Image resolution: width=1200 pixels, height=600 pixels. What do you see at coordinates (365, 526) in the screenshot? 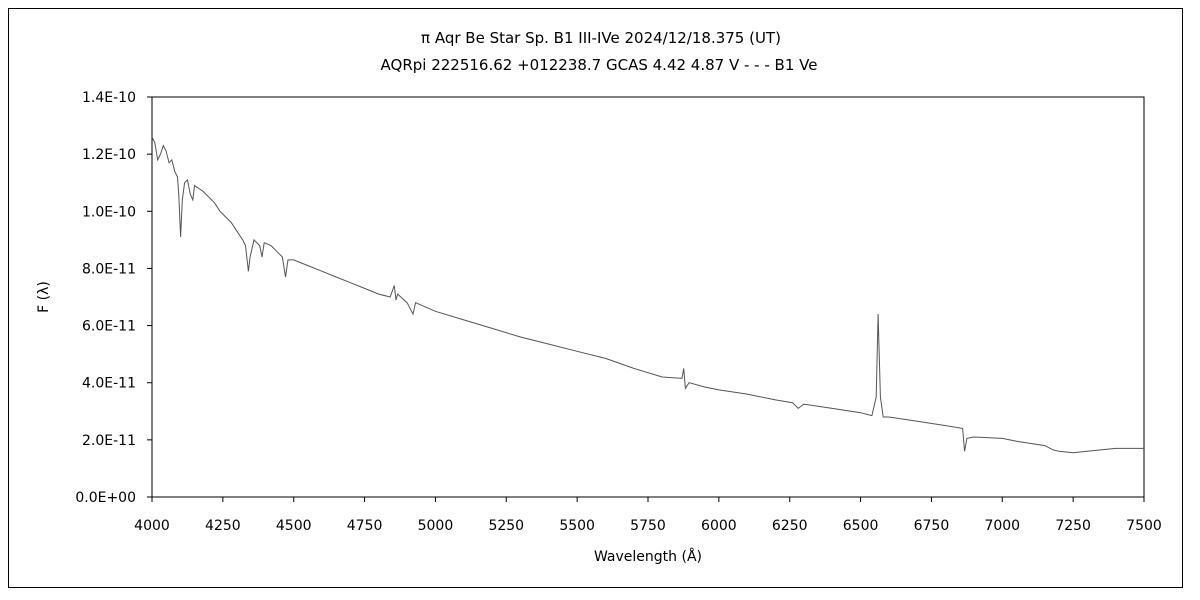
I see `x-tick-label: 4750` at bounding box center [365, 526].